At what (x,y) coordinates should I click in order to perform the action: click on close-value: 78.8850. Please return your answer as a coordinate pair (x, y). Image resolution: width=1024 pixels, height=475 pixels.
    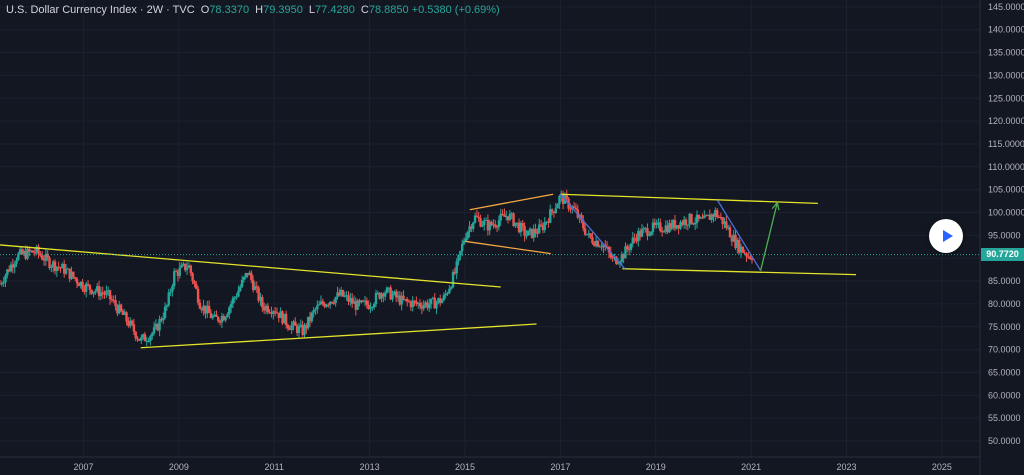
    Looking at the image, I should click on (388, 10).